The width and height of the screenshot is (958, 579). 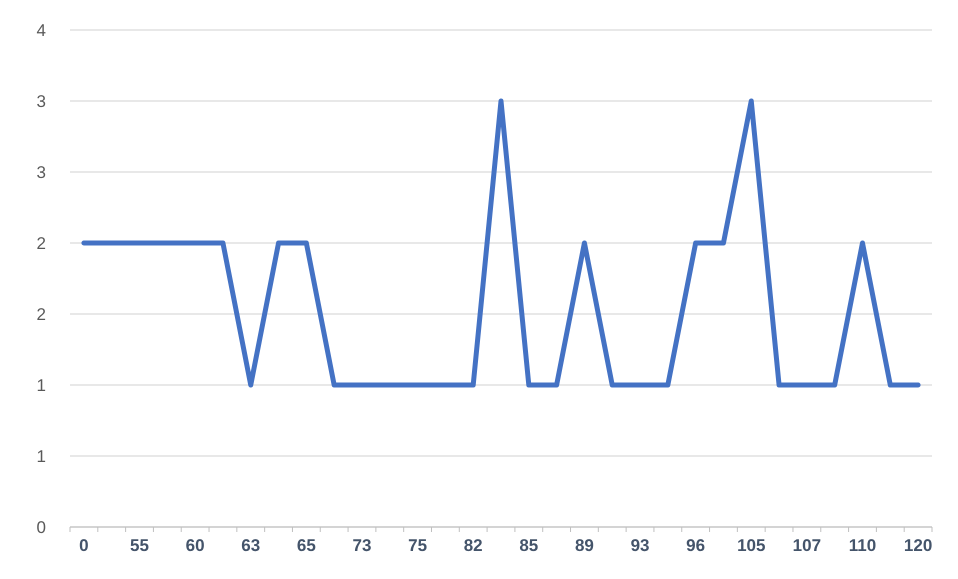 I want to click on x-tick-label: 0, so click(x=84, y=545).